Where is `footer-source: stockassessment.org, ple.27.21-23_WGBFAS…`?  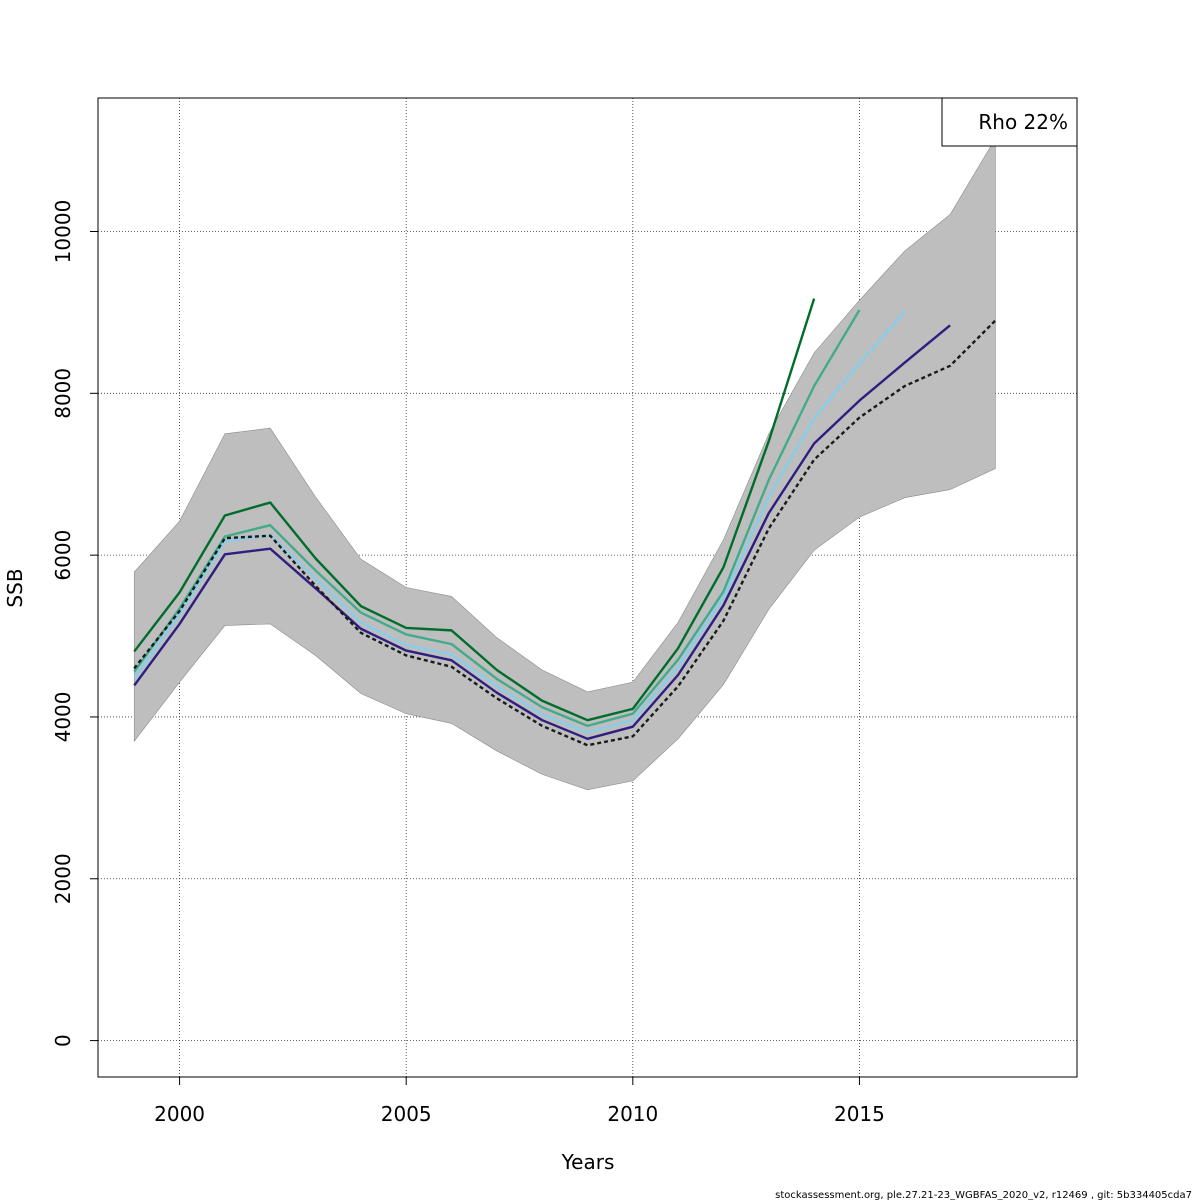 footer-source: stockassessment.org, ple.27.21-23_WGBFAS… is located at coordinates (983, 1195).